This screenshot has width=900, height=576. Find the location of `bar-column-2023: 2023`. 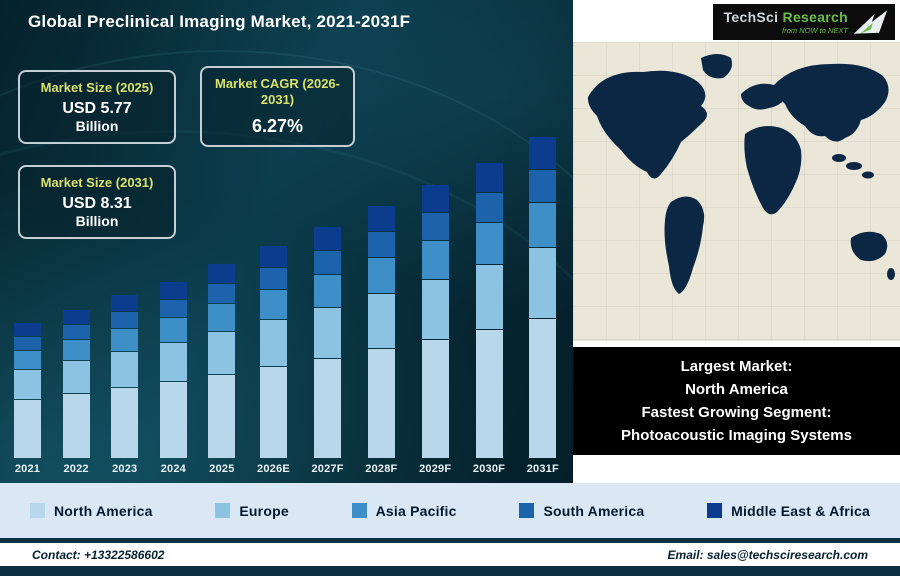

bar-column-2023: 2023 is located at coordinates (125, 385).